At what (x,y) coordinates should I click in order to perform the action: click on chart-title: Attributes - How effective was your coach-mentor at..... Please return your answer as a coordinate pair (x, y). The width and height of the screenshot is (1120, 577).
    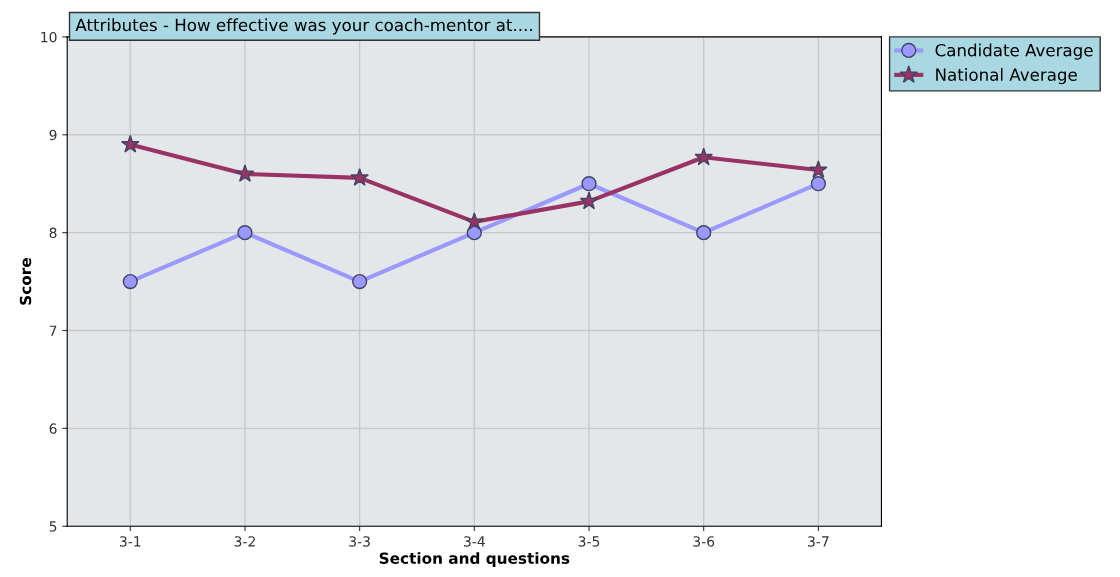
    Looking at the image, I should click on (303, 26).